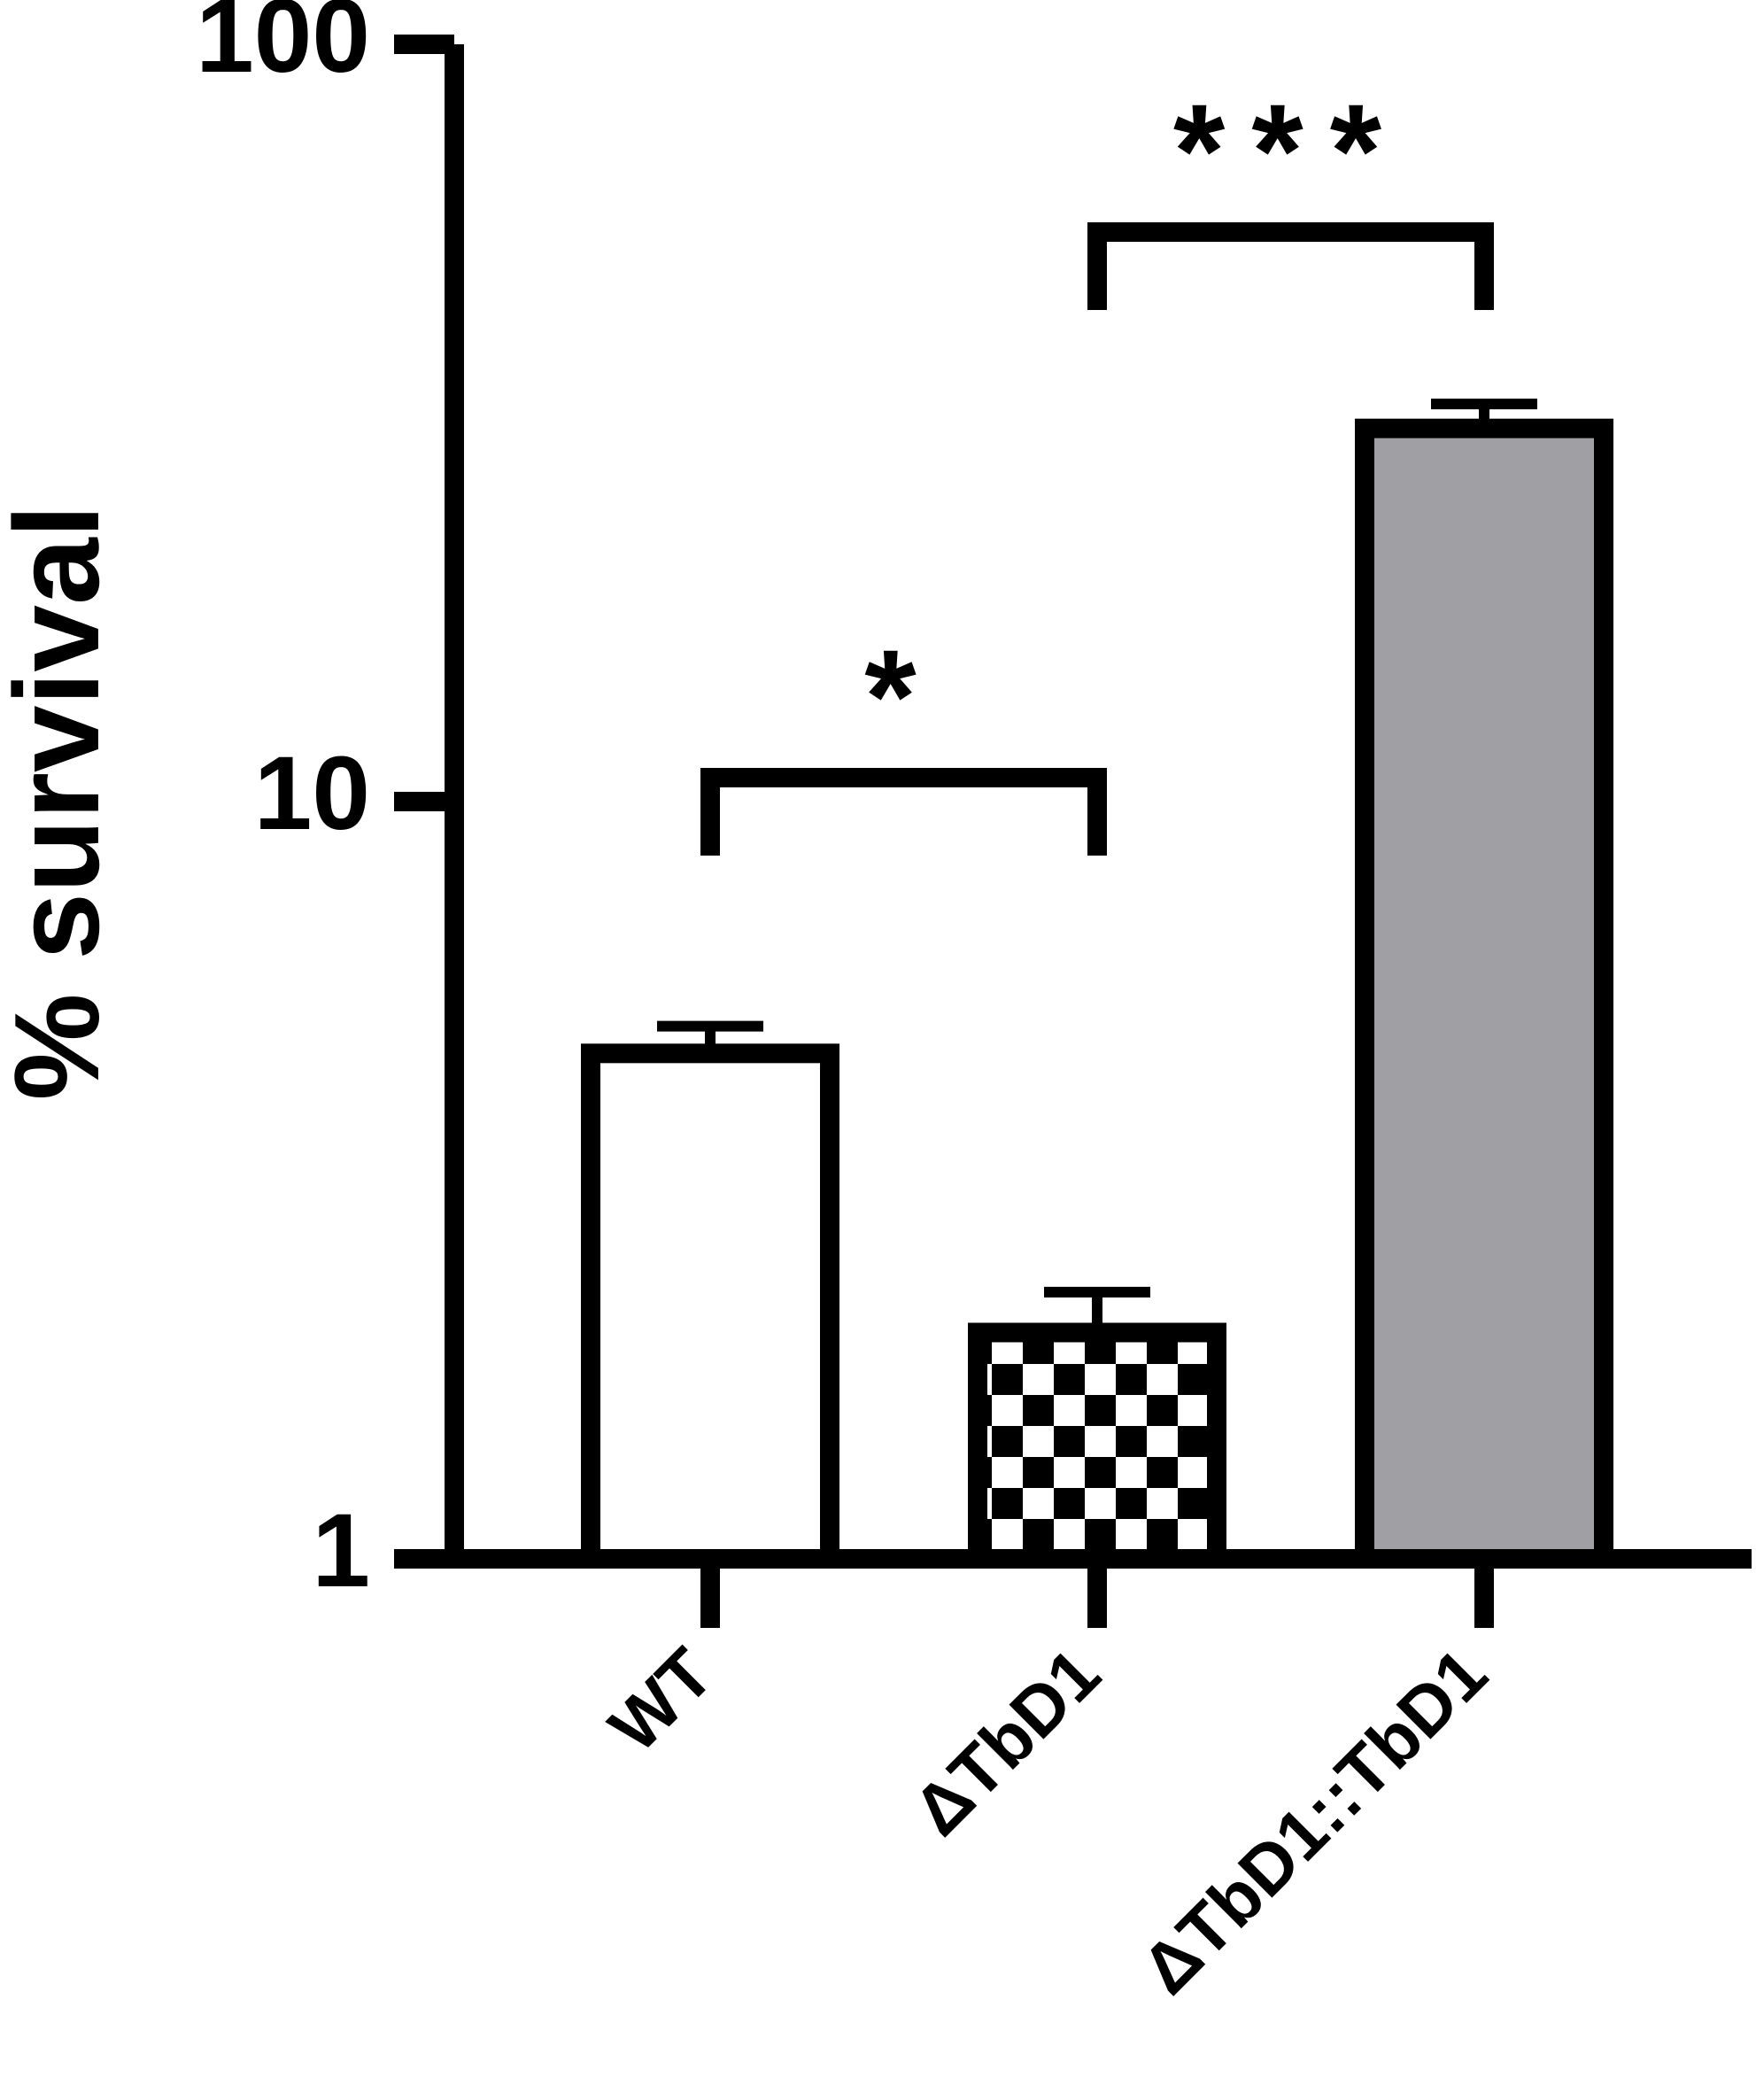  What do you see at coordinates (283, 47) in the screenshot?
I see `y-tick-label: 100` at bounding box center [283, 47].